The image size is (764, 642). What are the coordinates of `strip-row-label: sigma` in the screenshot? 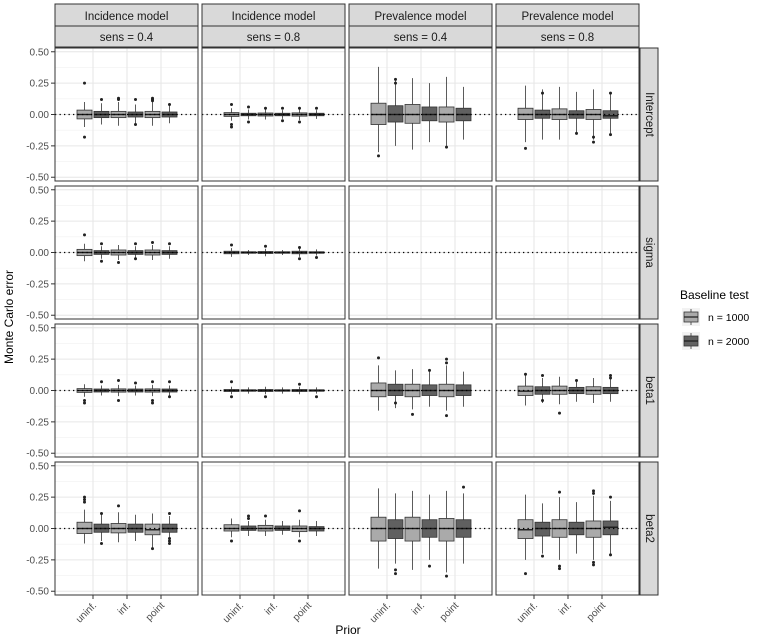 It's located at (649, 252).